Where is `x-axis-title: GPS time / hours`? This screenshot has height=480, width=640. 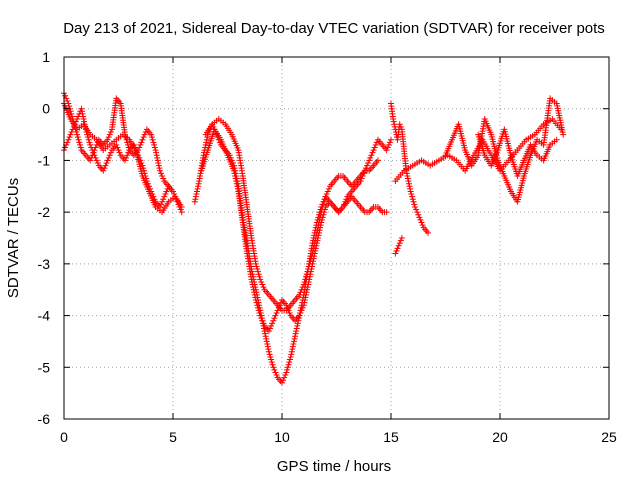 x-axis-title: GPS time / hours is located at coordinates (334, 466).